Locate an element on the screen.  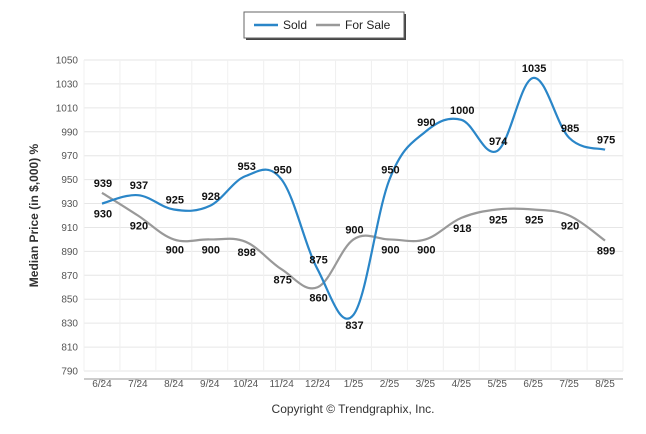
y-tick-label: 870 is located at coordinates (69, 276).